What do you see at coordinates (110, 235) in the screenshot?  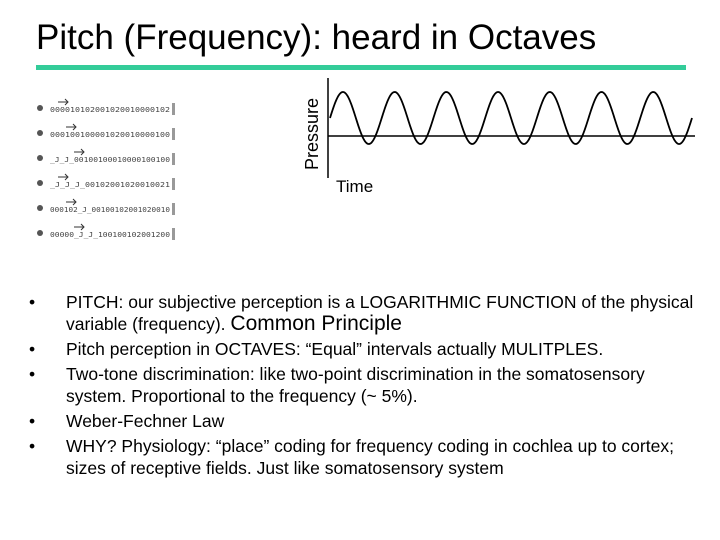 I see `scope-trace: 00000_J_J_100100102001200` at bounding box center [110, 235].